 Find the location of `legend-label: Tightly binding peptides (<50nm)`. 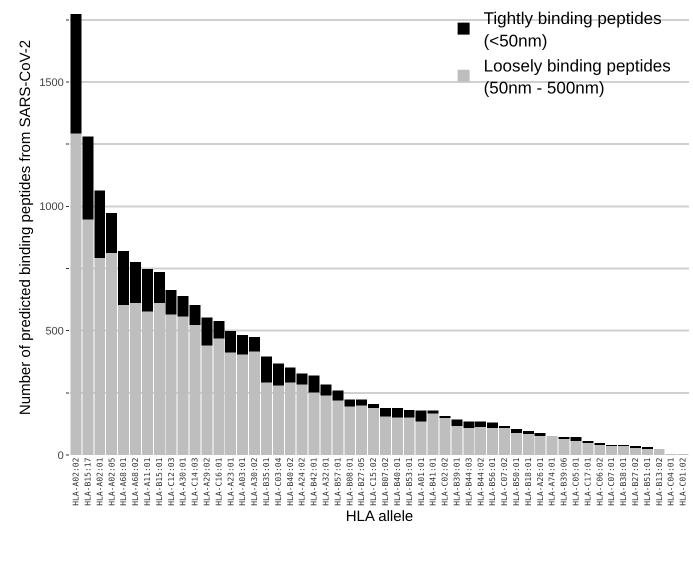

legend-label: Tightly binding peptides (<50nm) is located at coordinates (573, 29).